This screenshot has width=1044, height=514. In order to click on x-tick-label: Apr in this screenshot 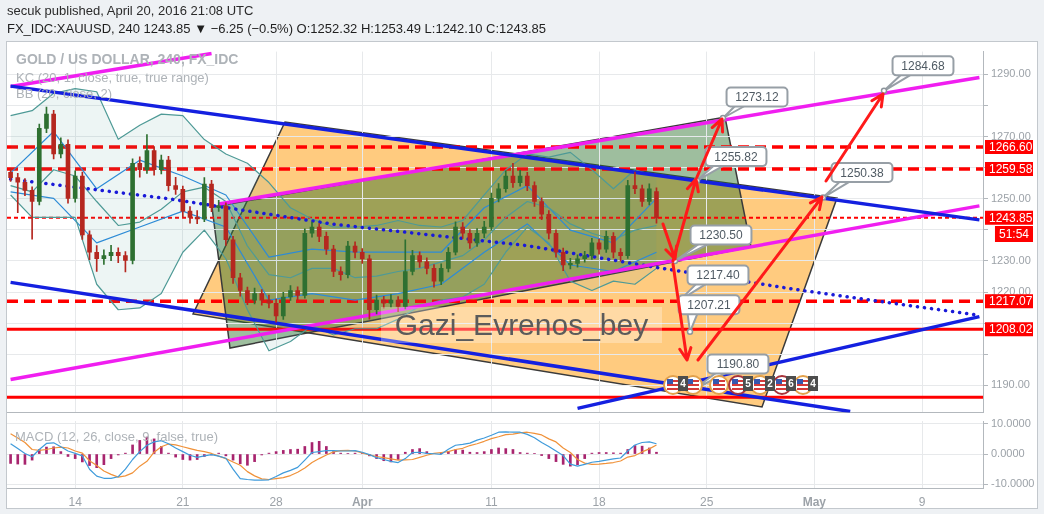, I will do `click(362, 501)`.